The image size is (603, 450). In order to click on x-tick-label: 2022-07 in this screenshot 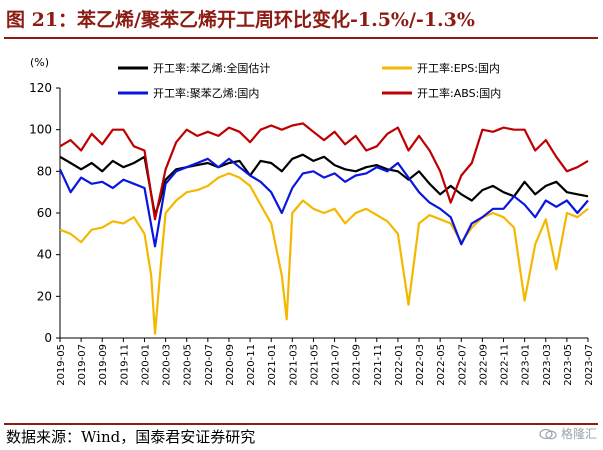, I will do `click(462, 365)`.